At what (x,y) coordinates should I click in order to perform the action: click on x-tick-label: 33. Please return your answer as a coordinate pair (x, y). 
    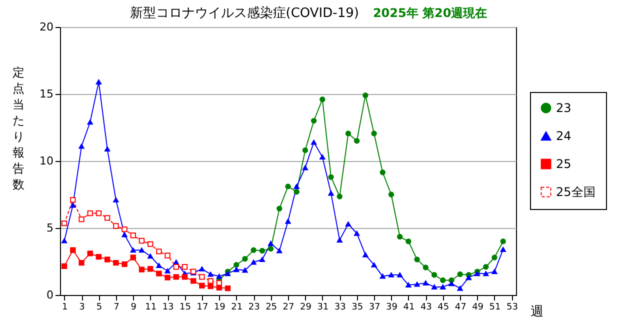
    Looking at the image, I should click on (340, 307).